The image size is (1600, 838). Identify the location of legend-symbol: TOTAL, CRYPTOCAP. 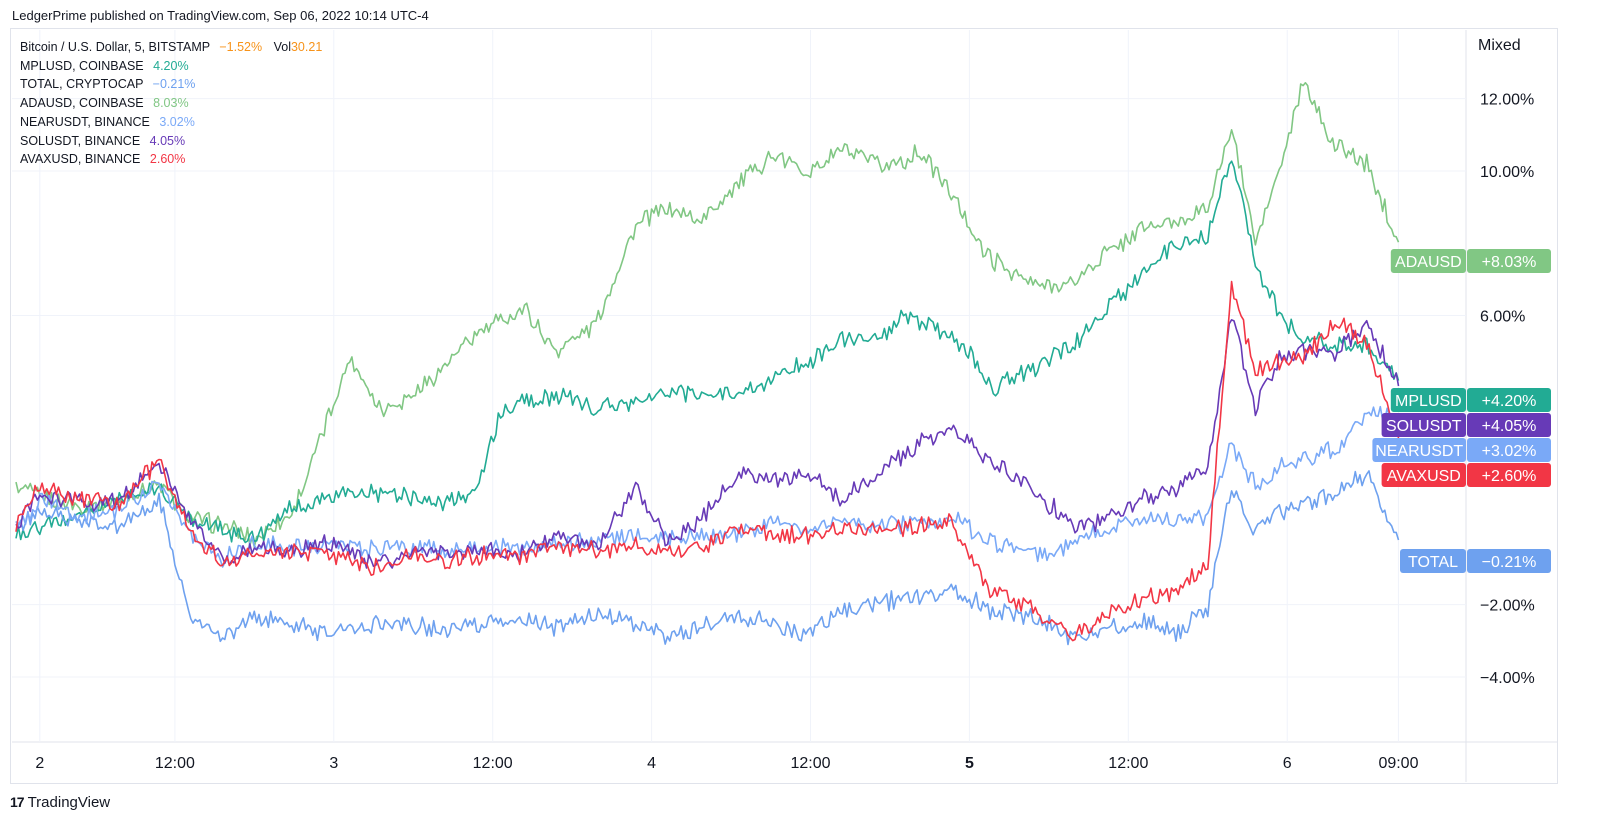
(82, 84).